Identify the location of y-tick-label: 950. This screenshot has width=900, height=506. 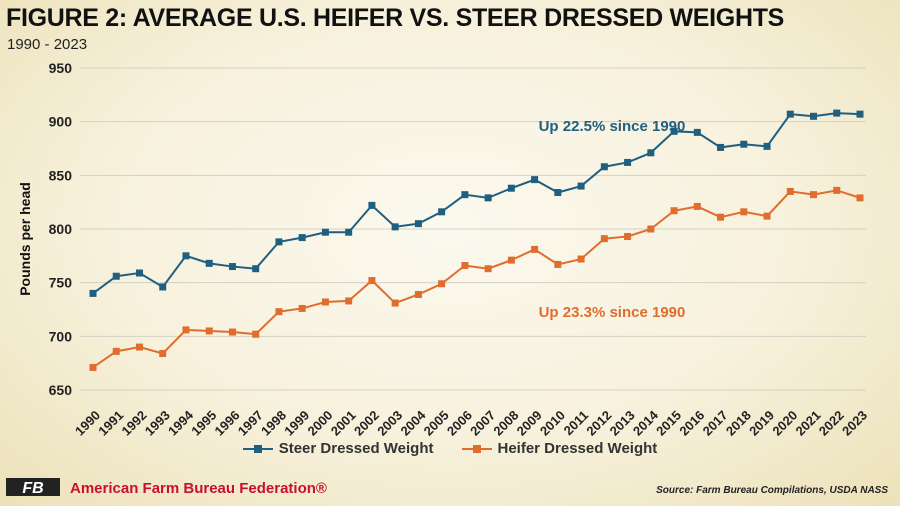
(61, 68).